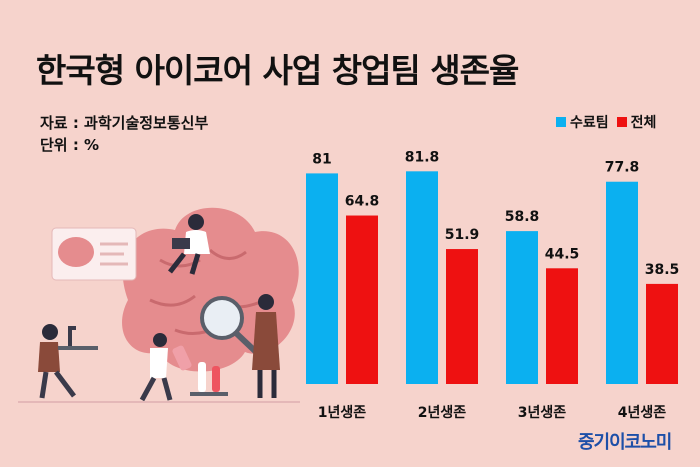 The height and width of the screenshot is (467, 700). I want to click on legend-completed: 수료팀, so click(582, 122).